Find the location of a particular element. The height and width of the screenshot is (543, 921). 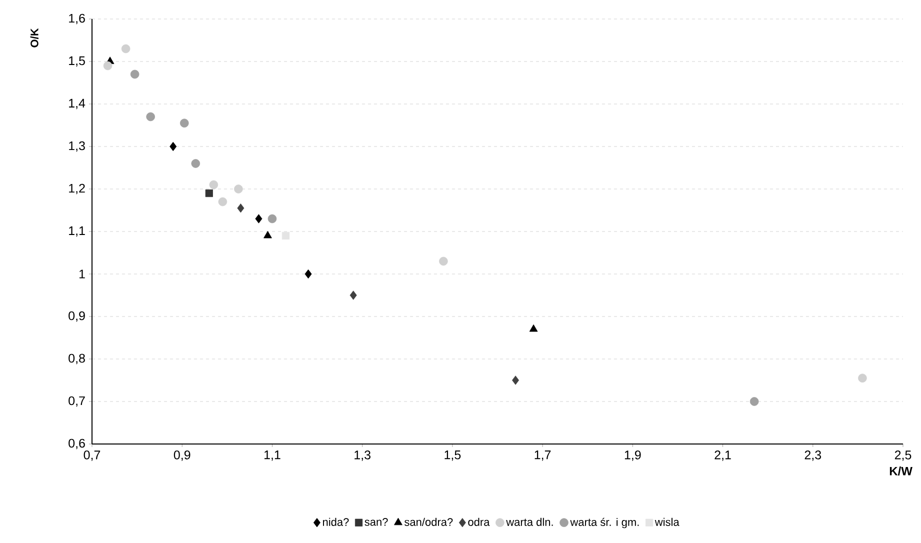

x-tick-label: 1,3 is located at coordinates (362, 455).